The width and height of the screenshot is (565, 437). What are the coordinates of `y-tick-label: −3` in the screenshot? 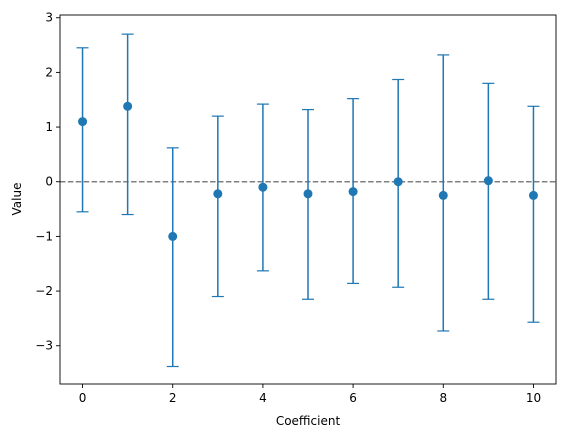 It's located at (44, 346).